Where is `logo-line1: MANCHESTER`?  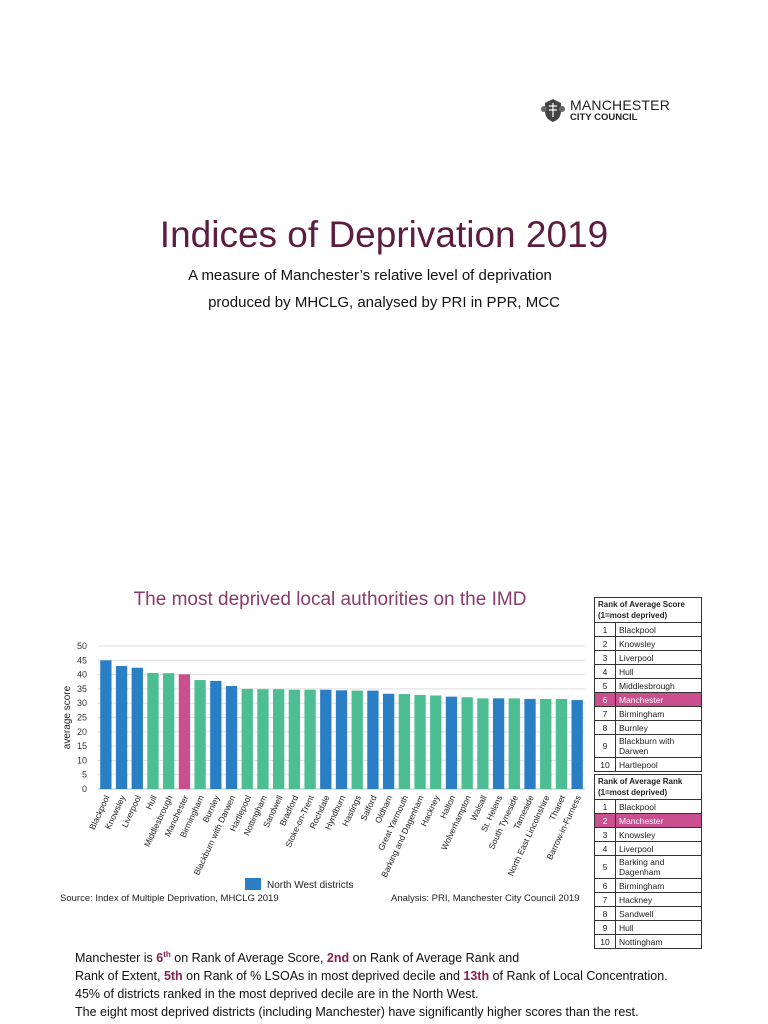
logo-line1: MANCHESTER is located at coordinates (620, 104).